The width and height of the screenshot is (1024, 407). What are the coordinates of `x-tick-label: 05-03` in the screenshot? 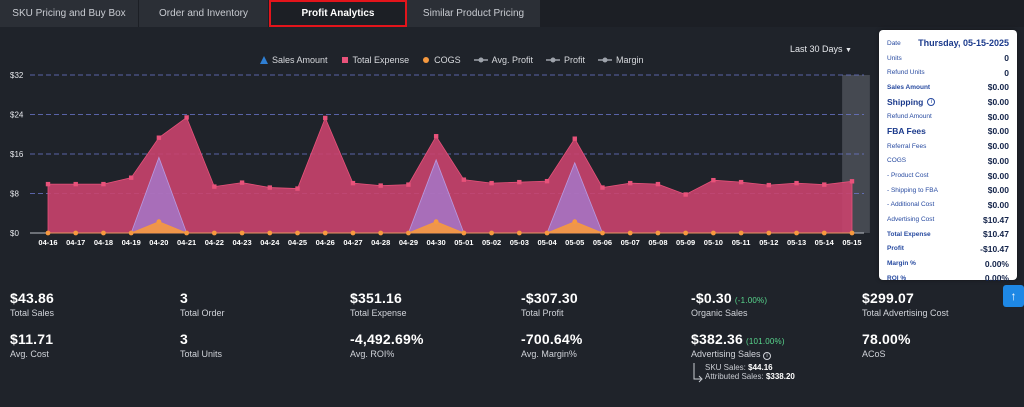 It's located at (519, 242).